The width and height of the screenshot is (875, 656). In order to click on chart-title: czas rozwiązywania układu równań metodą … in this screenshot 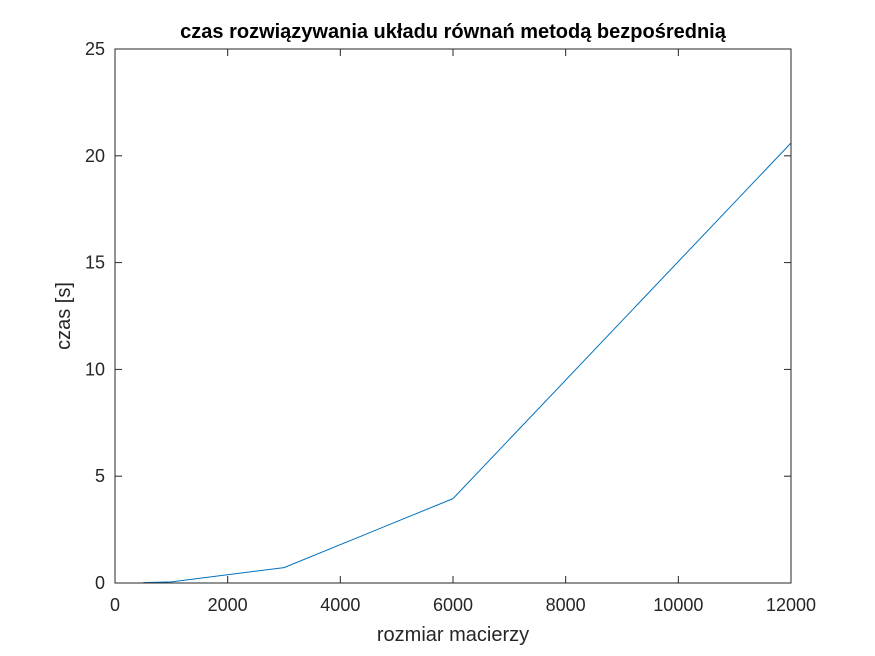, I will do `click(453, 32)`.